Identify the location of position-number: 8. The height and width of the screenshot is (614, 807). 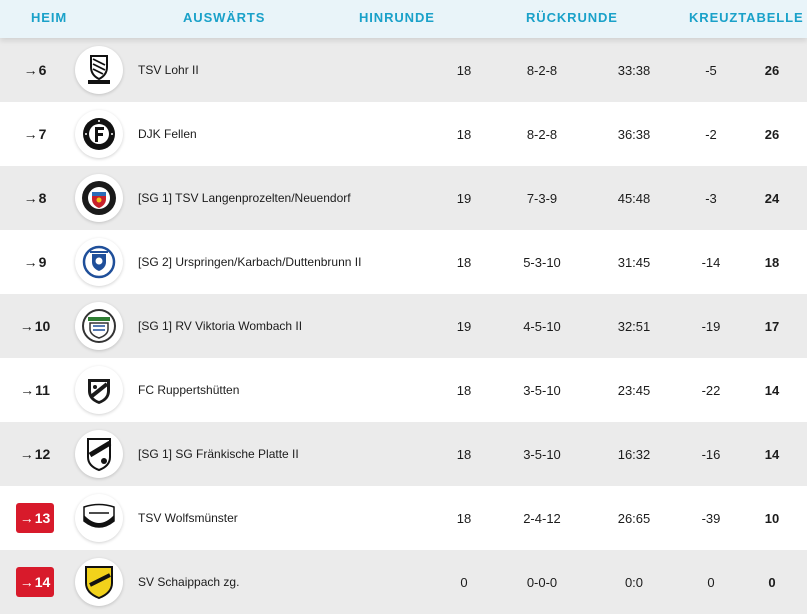
(42, 198).